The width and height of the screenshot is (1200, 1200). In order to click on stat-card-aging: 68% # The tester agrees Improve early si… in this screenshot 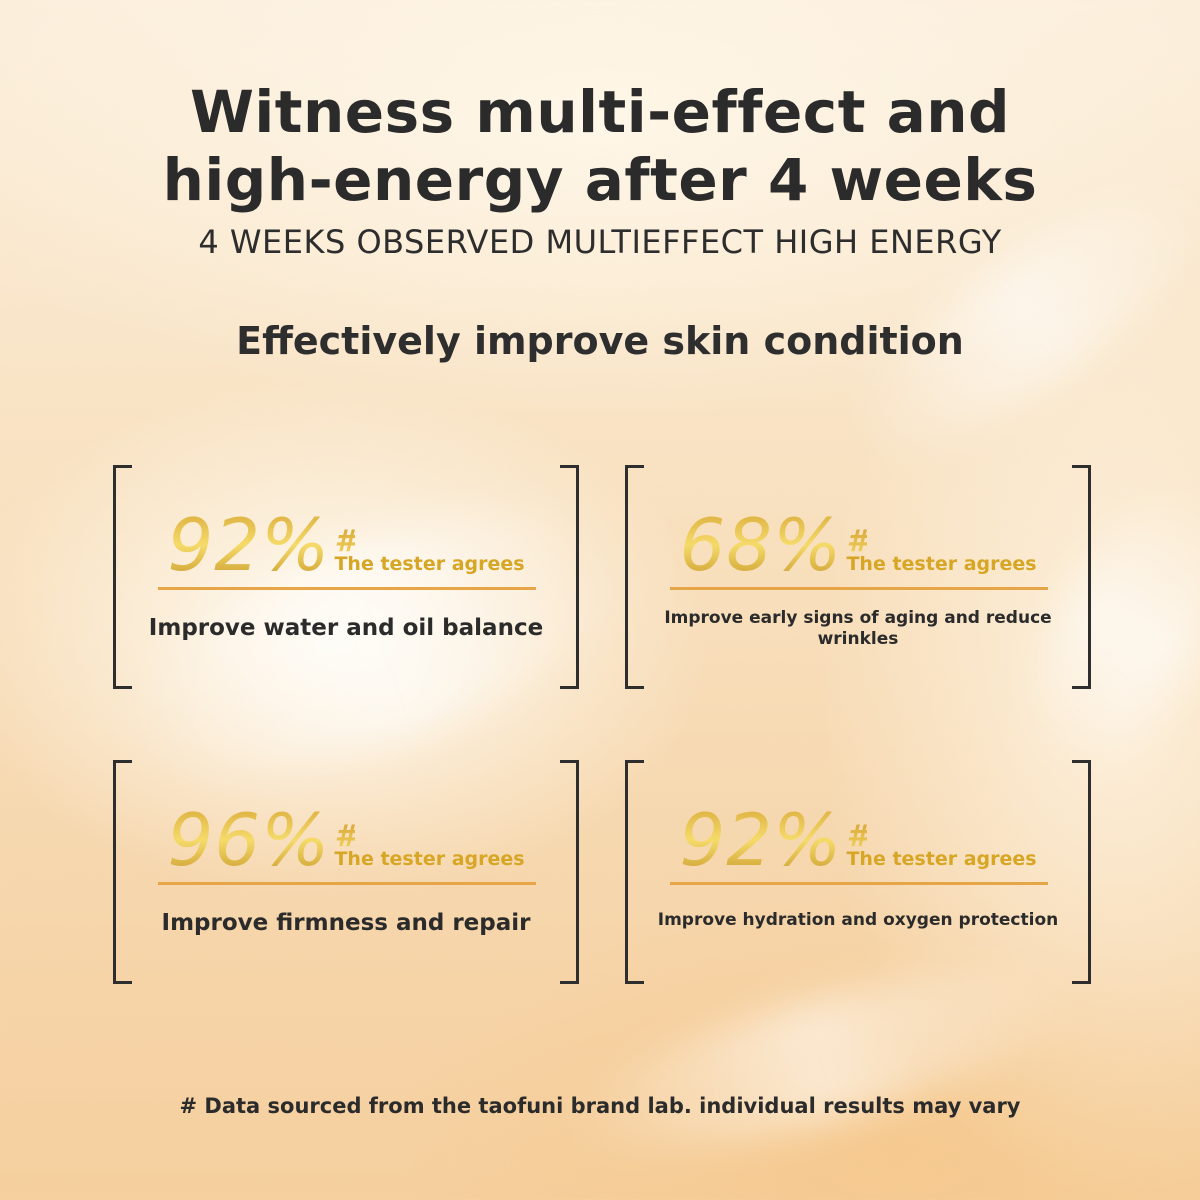, I will do `click(858, 577)`.